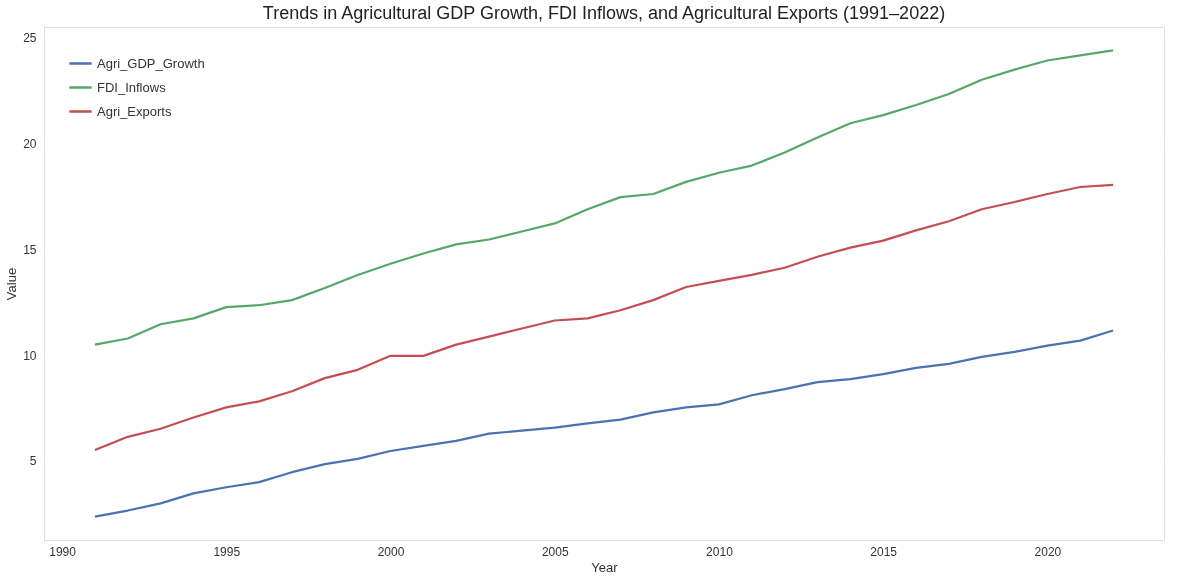  I want to click on y-tick-label: 25, so click(30, 37).